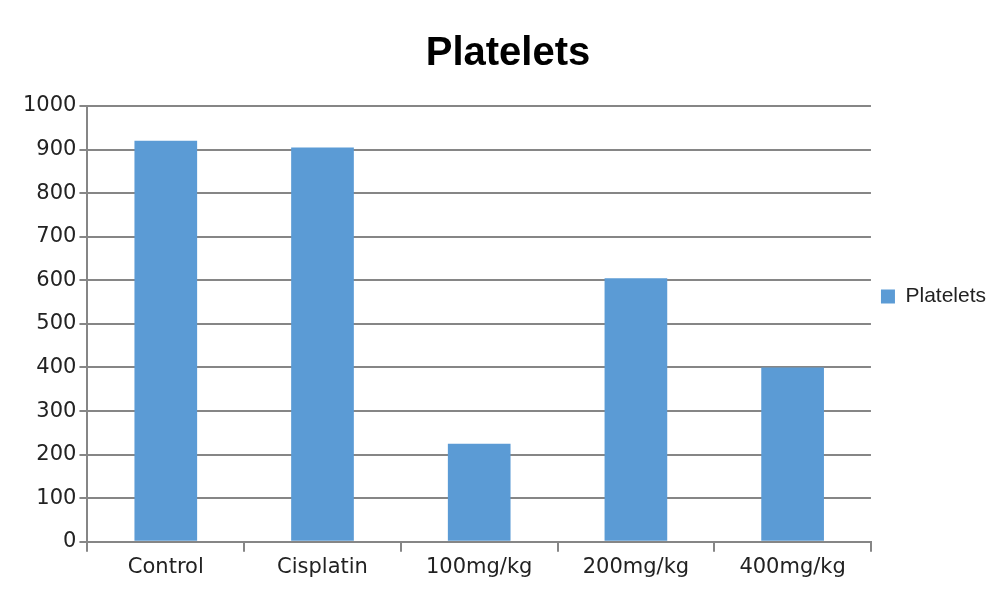  I want to click on y-tick-label: 200, so click(56, 453).